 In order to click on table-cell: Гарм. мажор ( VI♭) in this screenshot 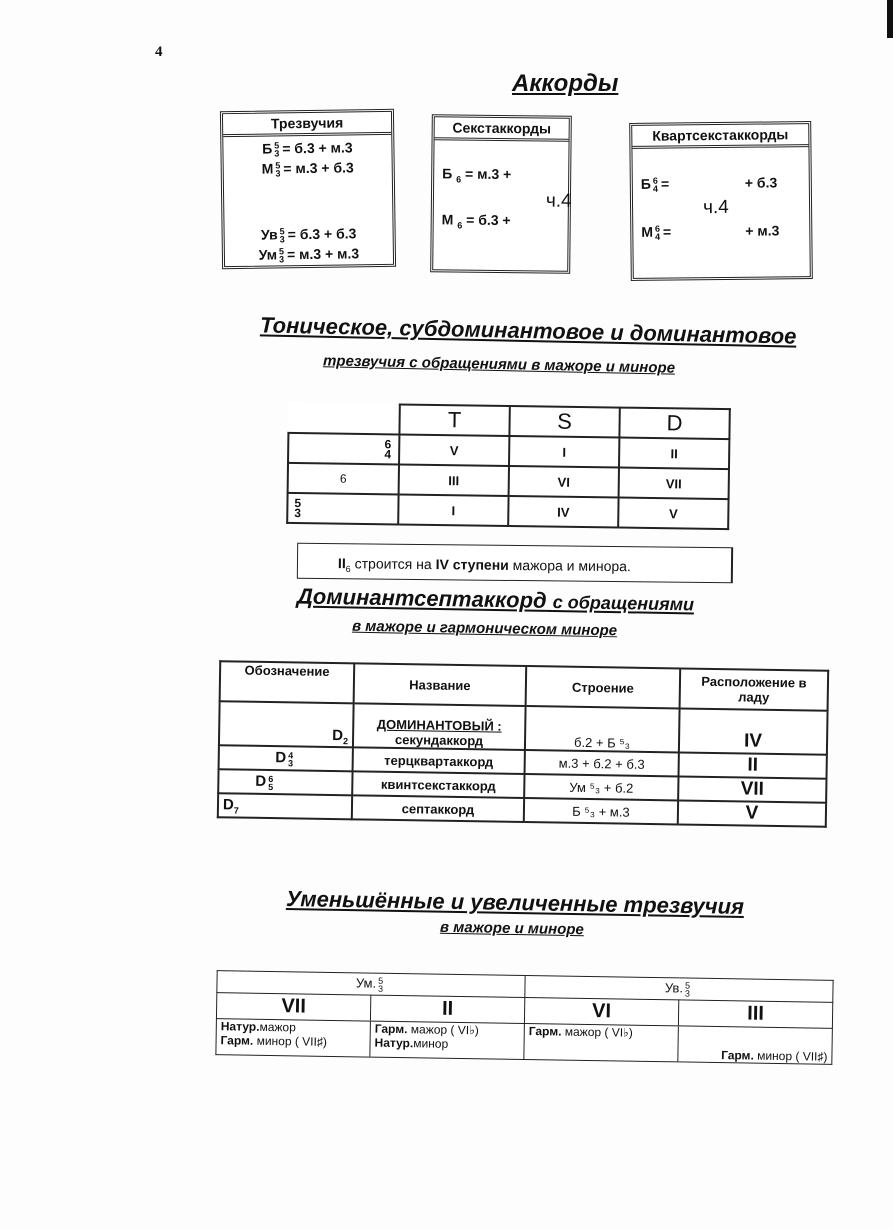, I will do `click(601, 1042)`.